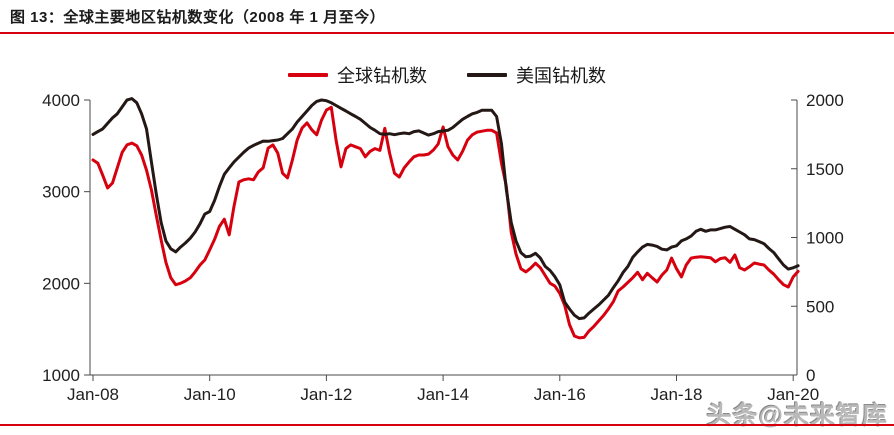 This screenshot has width=894, height=435. What do you see at coordinates (61, 283) in the screenshot?
I see `left-axis-tick-label: 2000` at bounding box center [61, 283].